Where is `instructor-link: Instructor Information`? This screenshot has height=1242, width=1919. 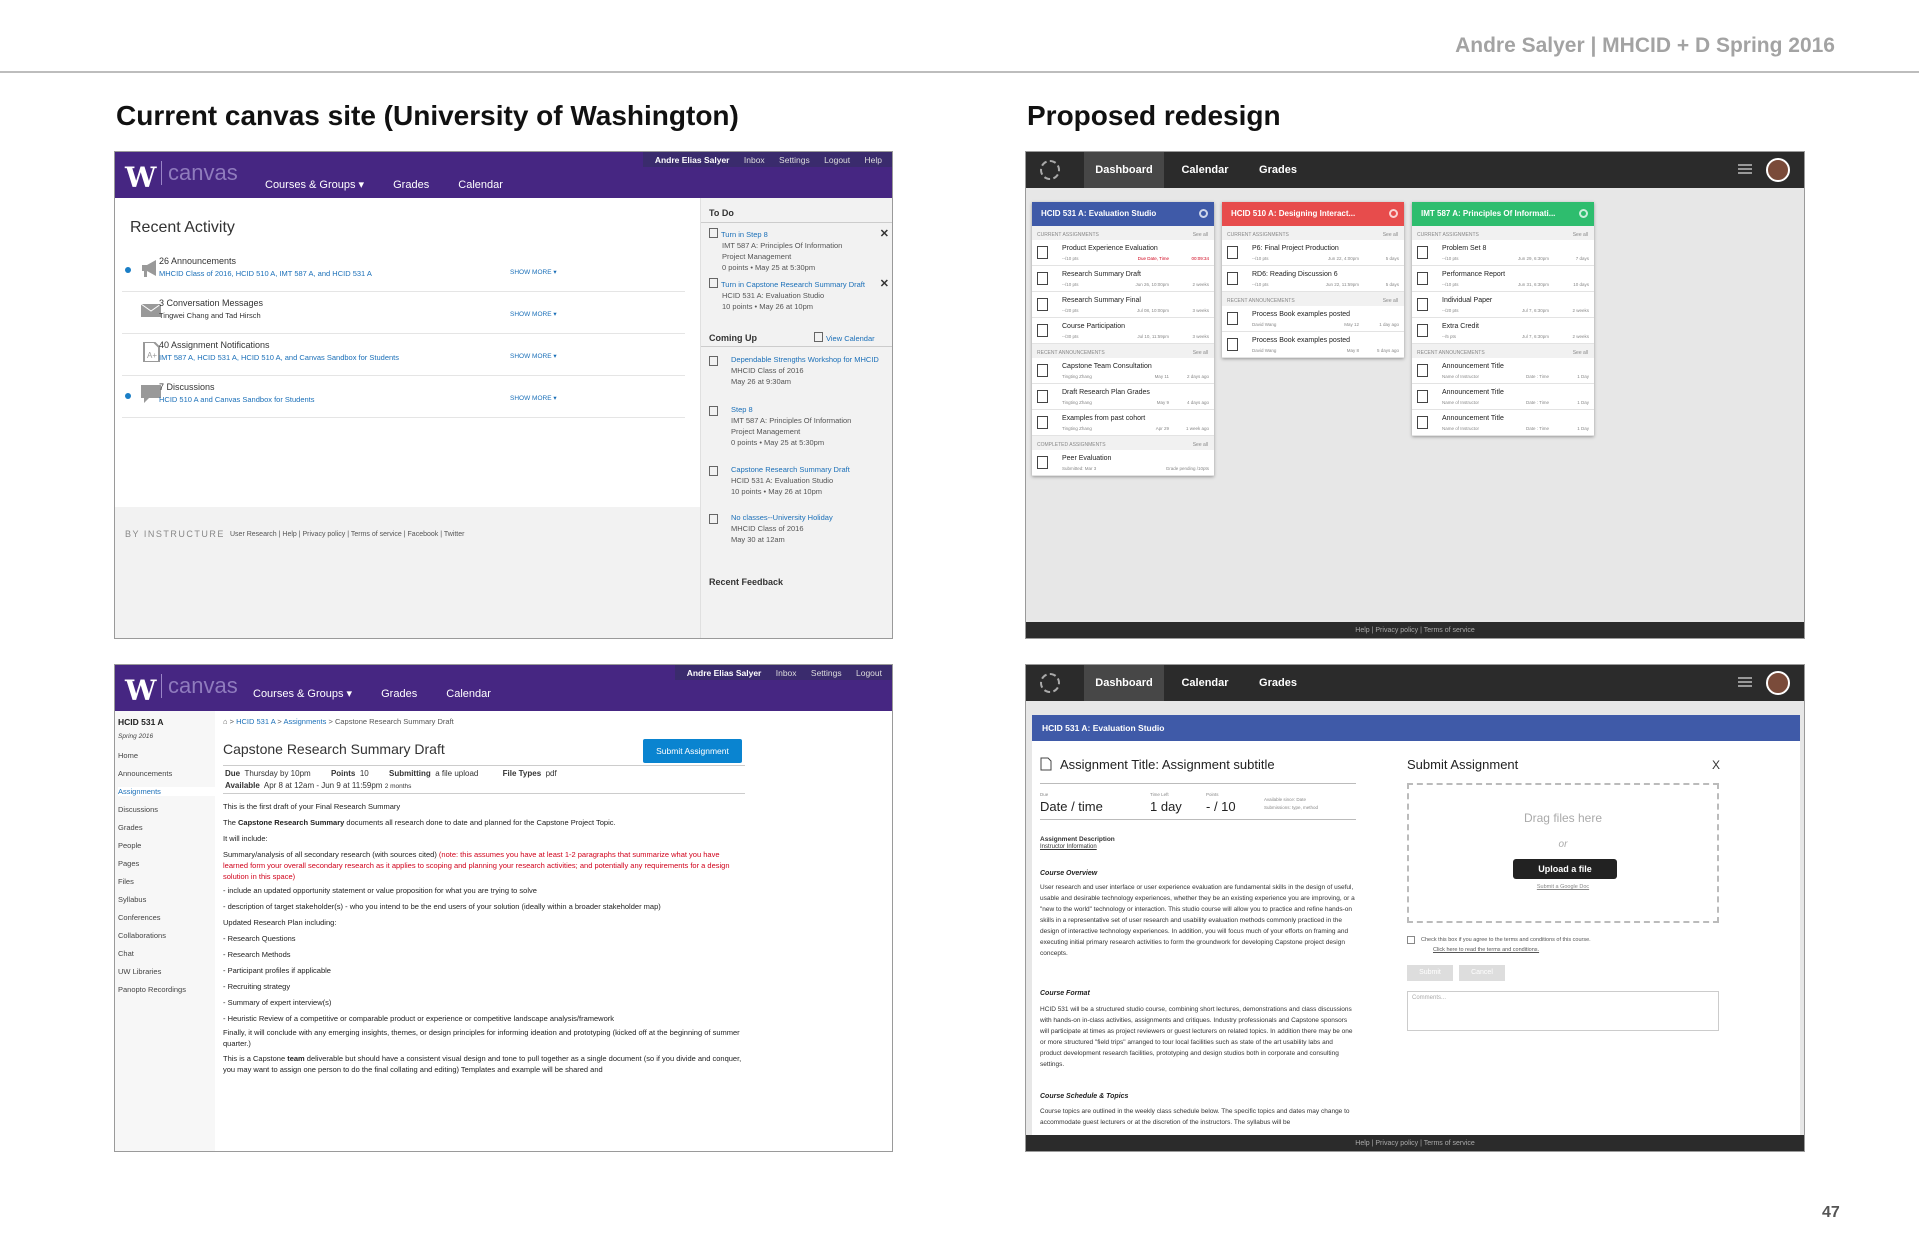
instructor-link: Instructor Information is located at coordinates (1068, 847).